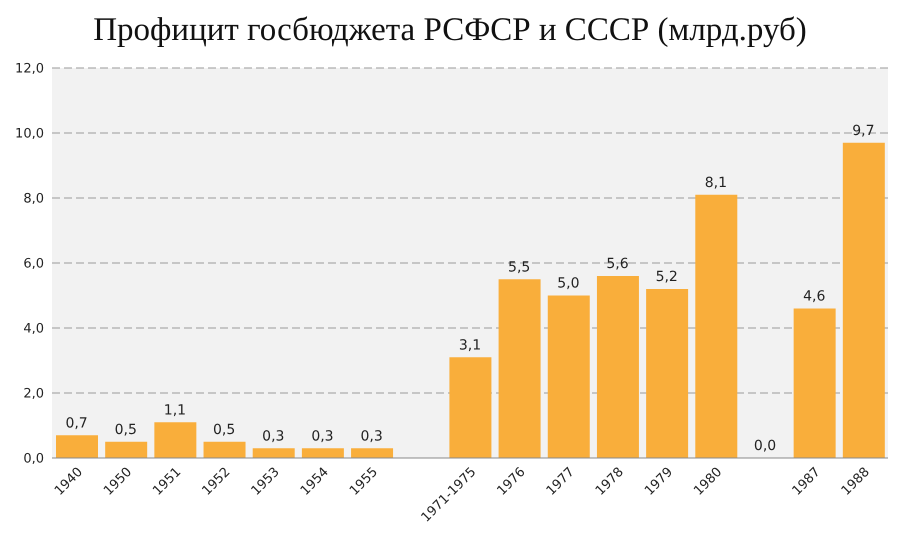 This screenshot has height=539, width=900. What do you see at coordinates (33, 264) in the screenshot?
I see `y-tick-label: 6,0` at bounding box center [33, 264].